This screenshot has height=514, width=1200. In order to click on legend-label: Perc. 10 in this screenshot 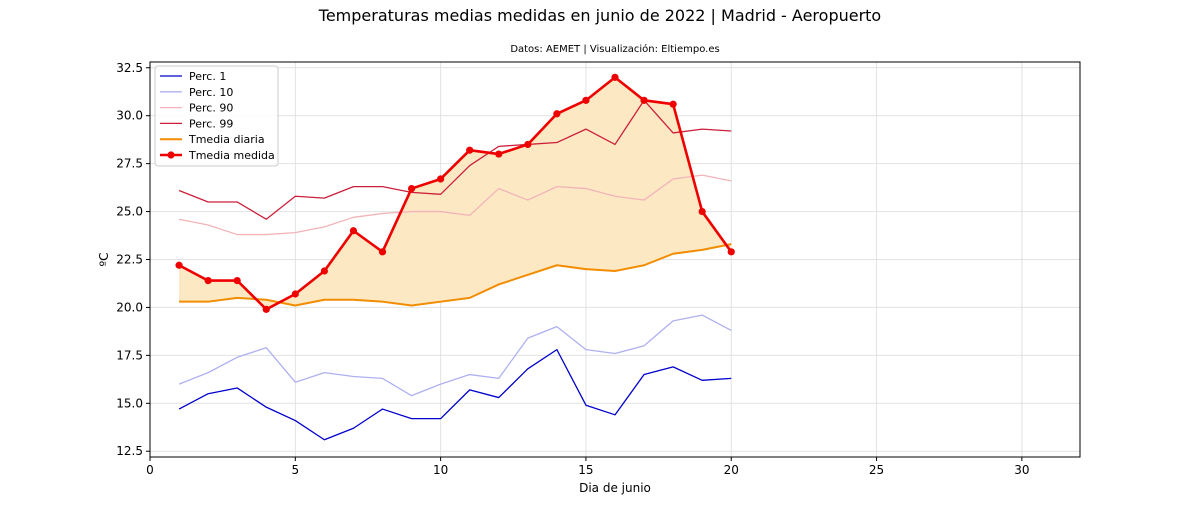, I will do `click(211, 92)`.